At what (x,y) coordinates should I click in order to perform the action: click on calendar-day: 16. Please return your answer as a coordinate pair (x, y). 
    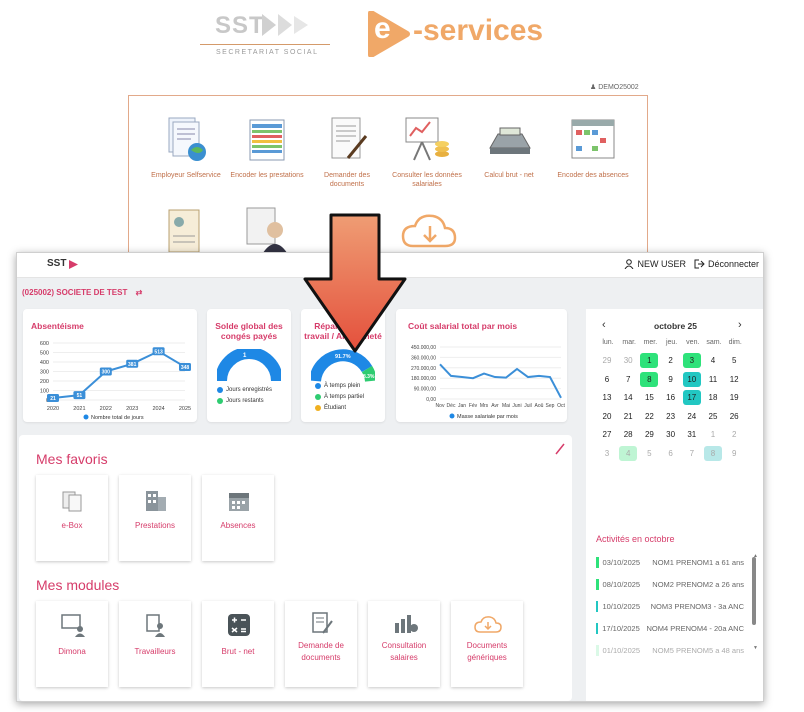
    Looking at the image, I should click on (671, 397).